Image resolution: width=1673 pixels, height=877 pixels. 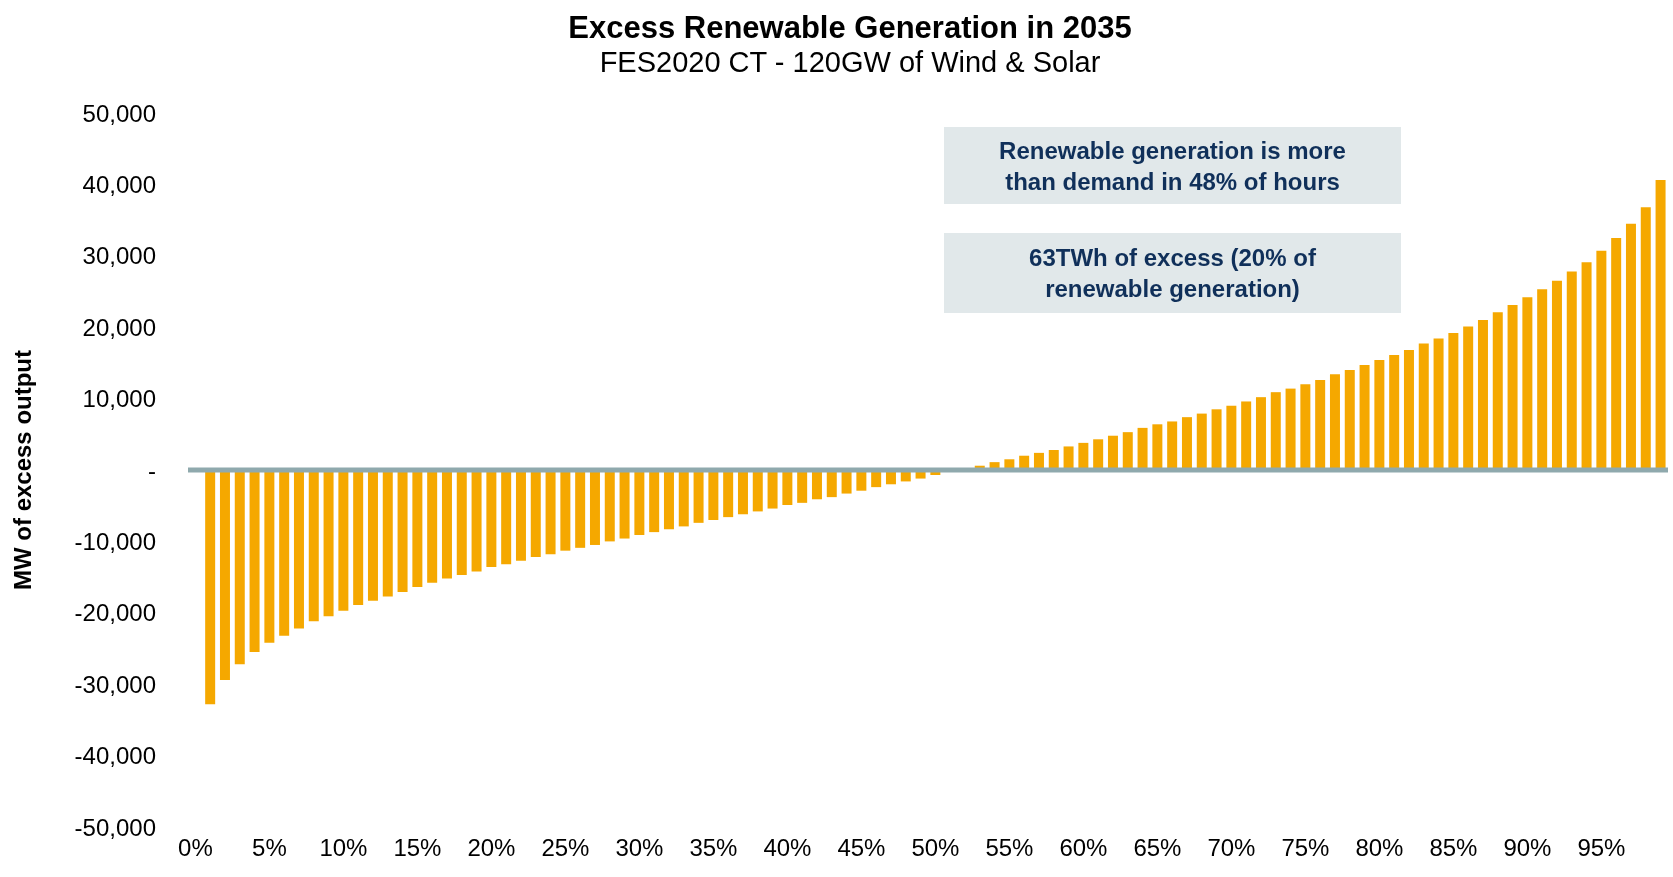 I want to click on y-tick-label: -50,000, so click(x=115, y=827).